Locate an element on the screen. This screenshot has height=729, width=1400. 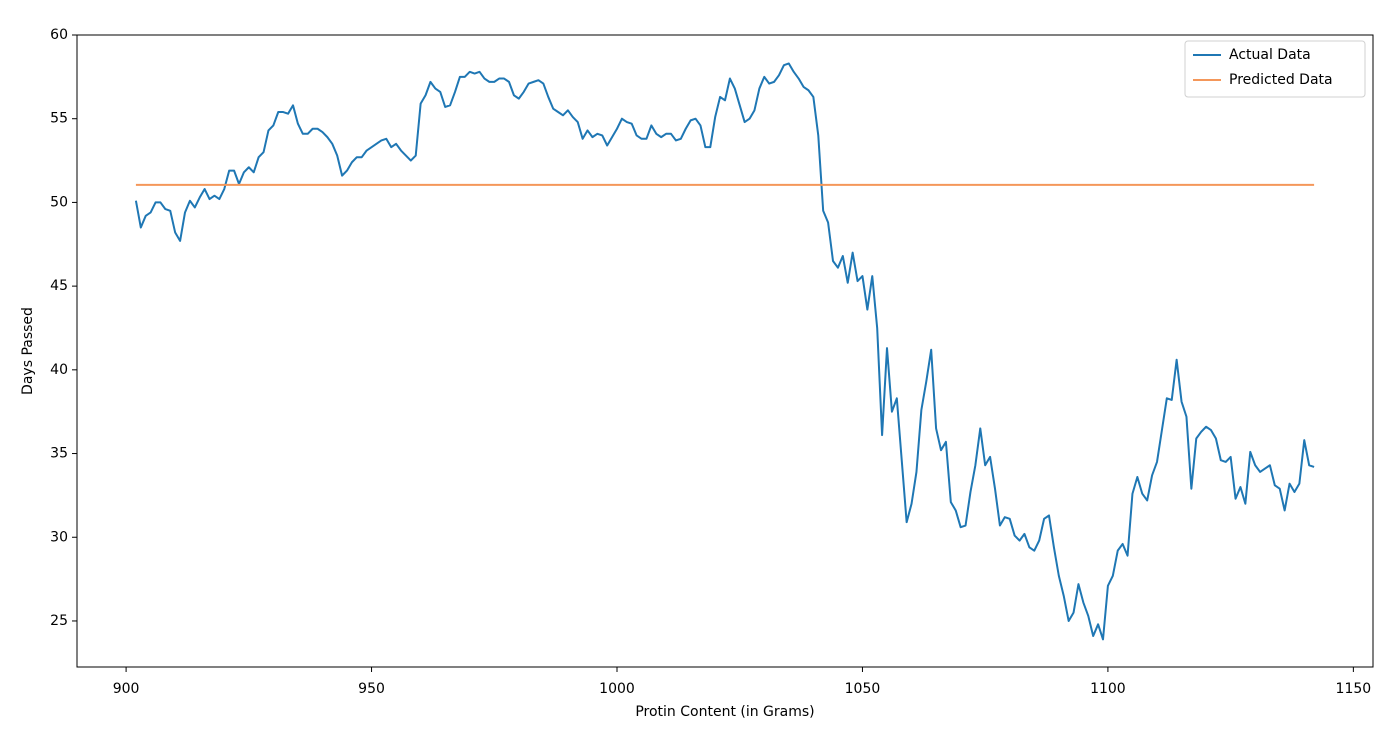
x-tick-label: 900 is located at coordinates (126, 689).